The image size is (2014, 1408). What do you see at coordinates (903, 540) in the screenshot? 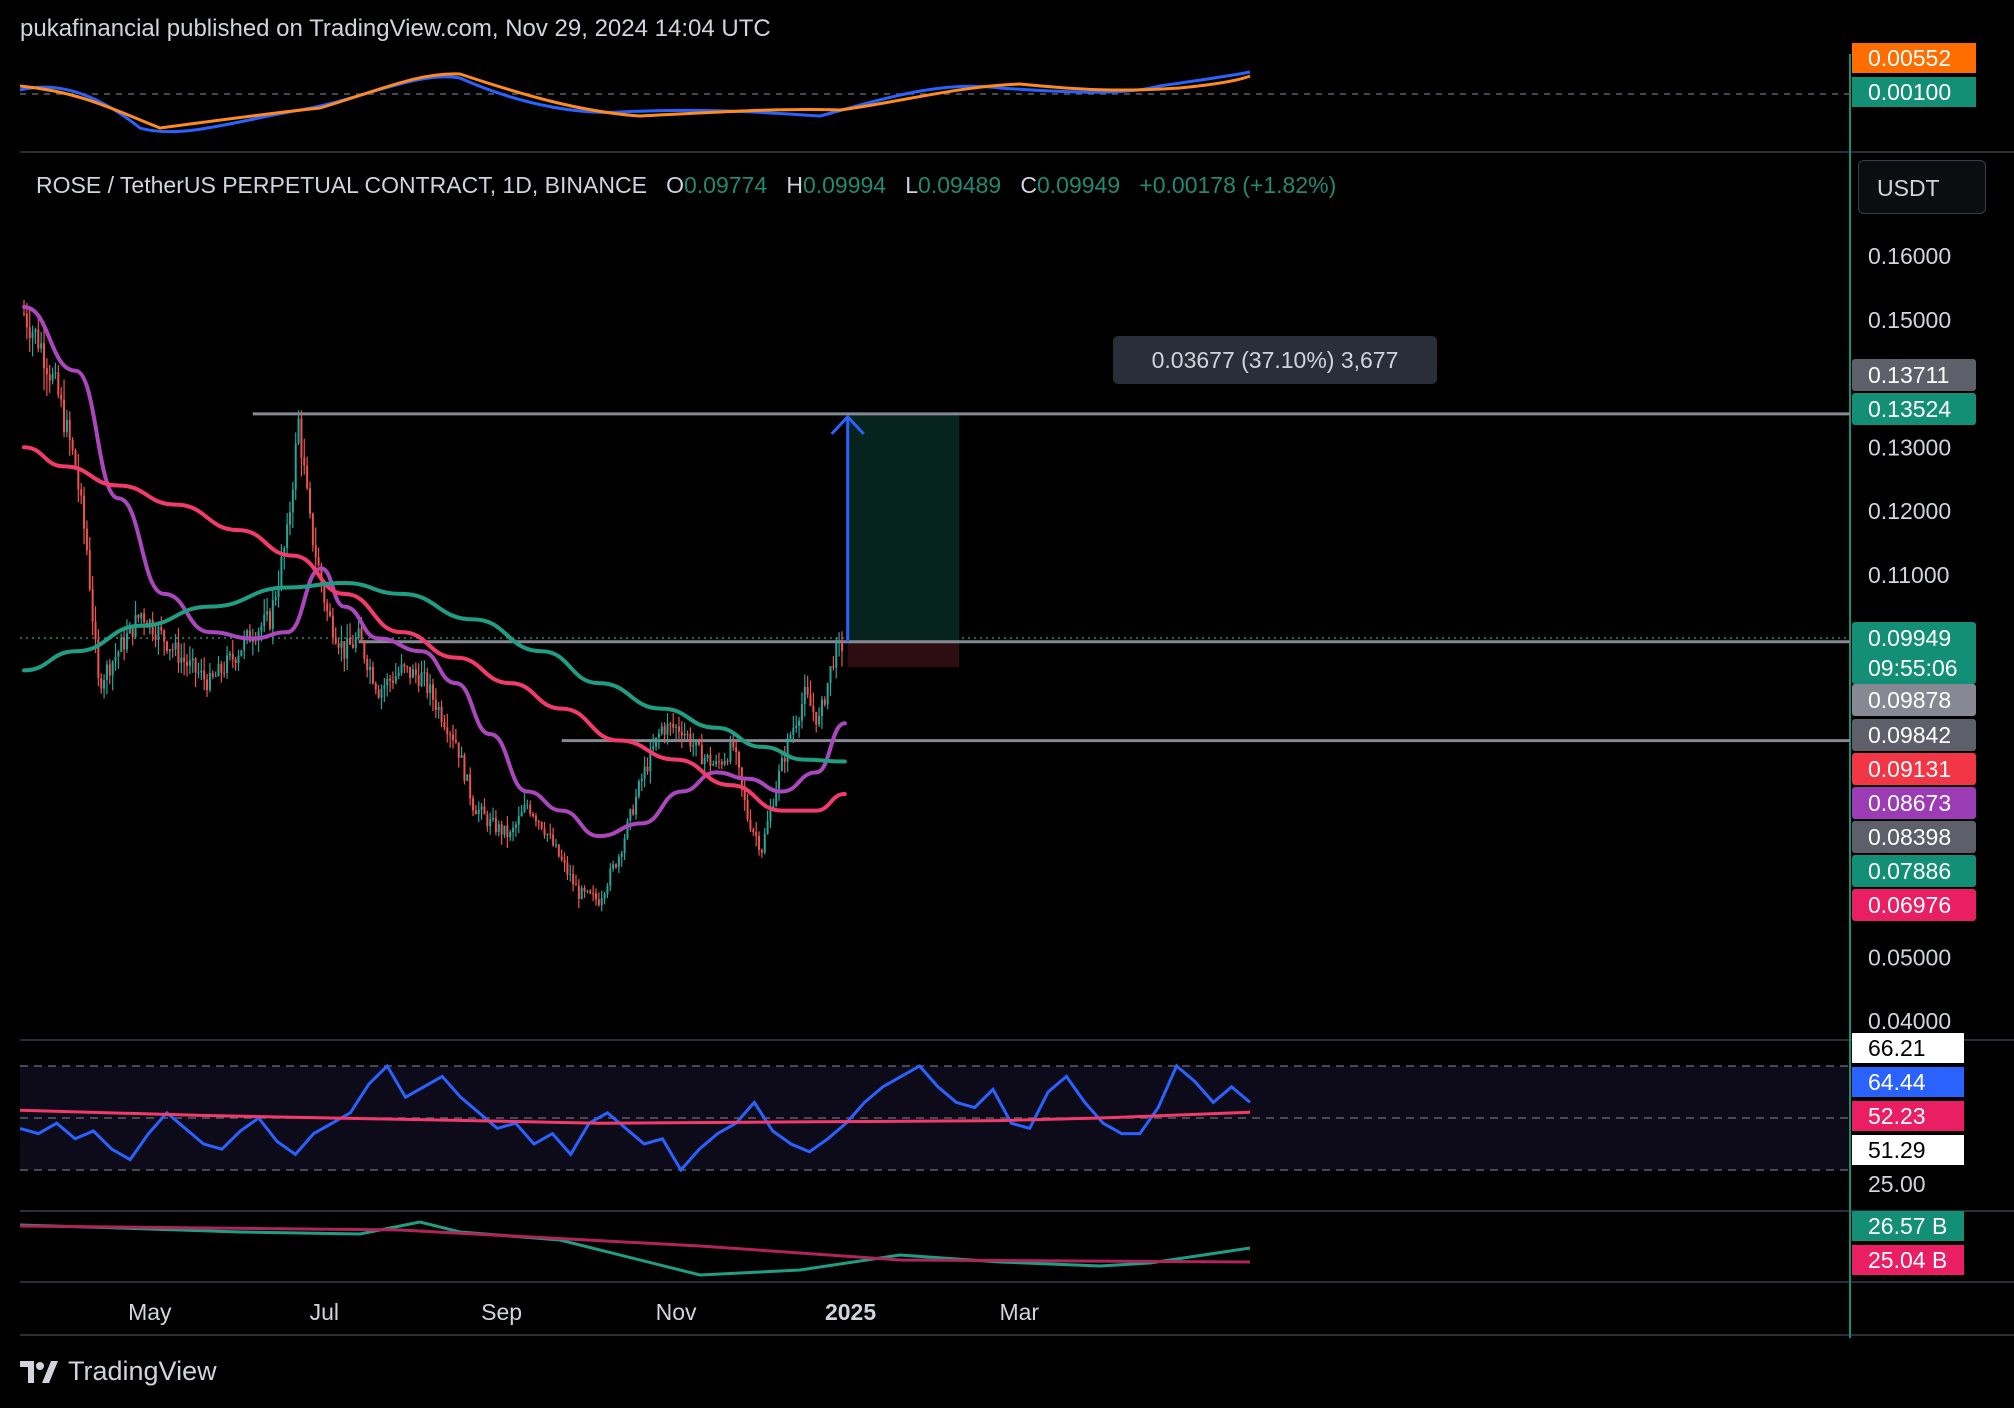
I see `long-position-tool` at bounding box center [903, 540].